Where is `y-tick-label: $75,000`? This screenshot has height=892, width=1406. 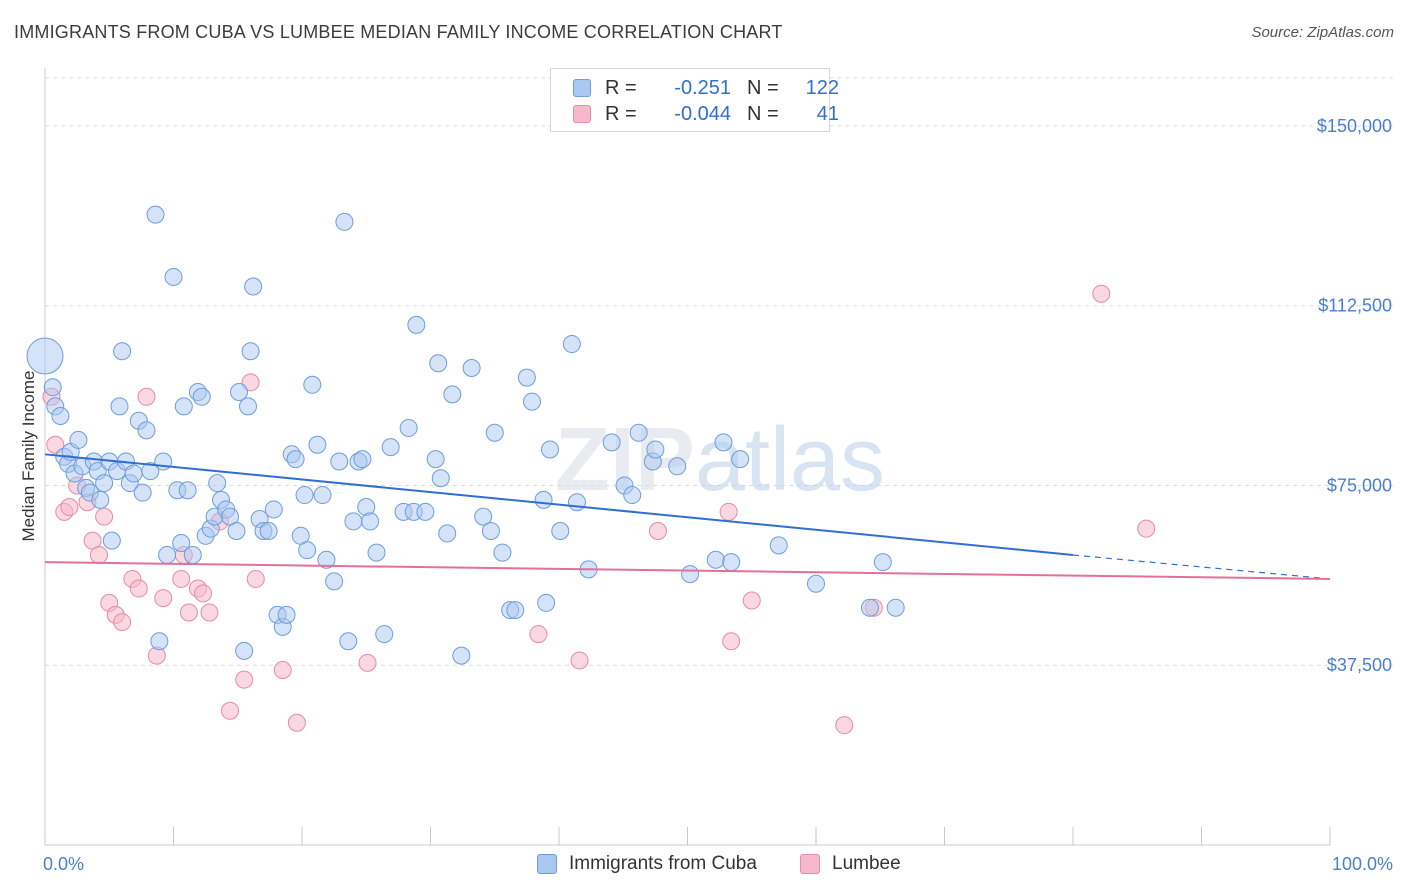
y-tick-label: $75,000 is located at coordinates (1359, 485).